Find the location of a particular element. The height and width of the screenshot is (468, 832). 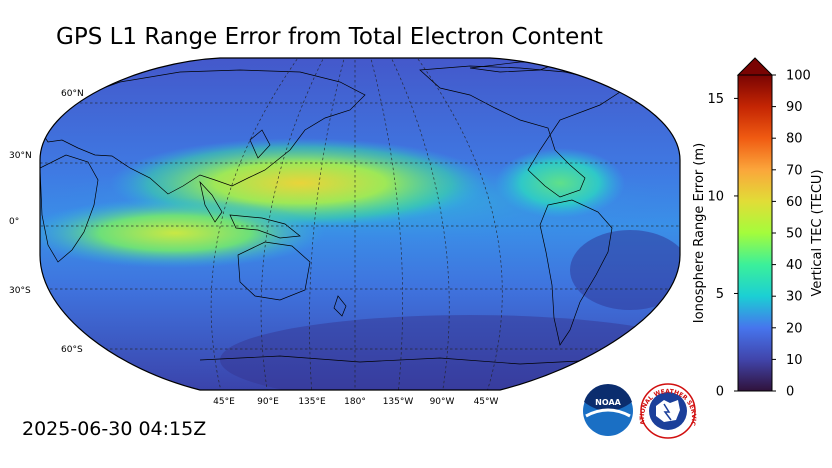

range-error-tick-label: 0 is located at coordinates (720, 392).